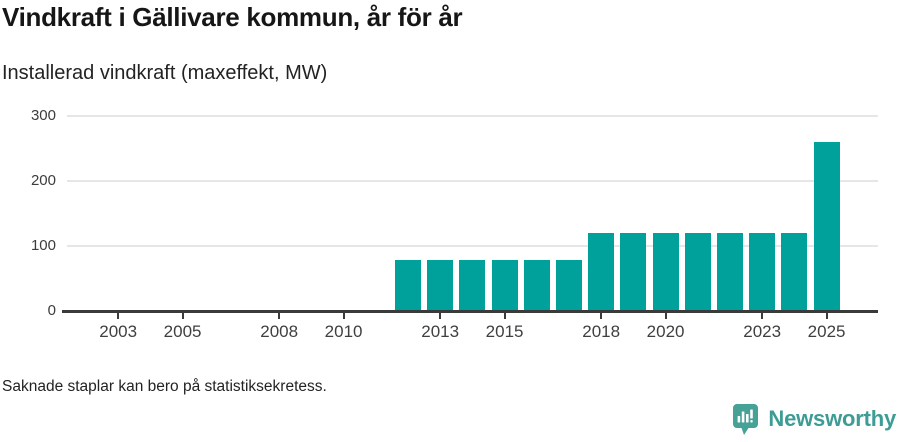  I want to click on chart-subtitle: Installerad vindkraft (maxeffekt, MW), so click(165, 73).